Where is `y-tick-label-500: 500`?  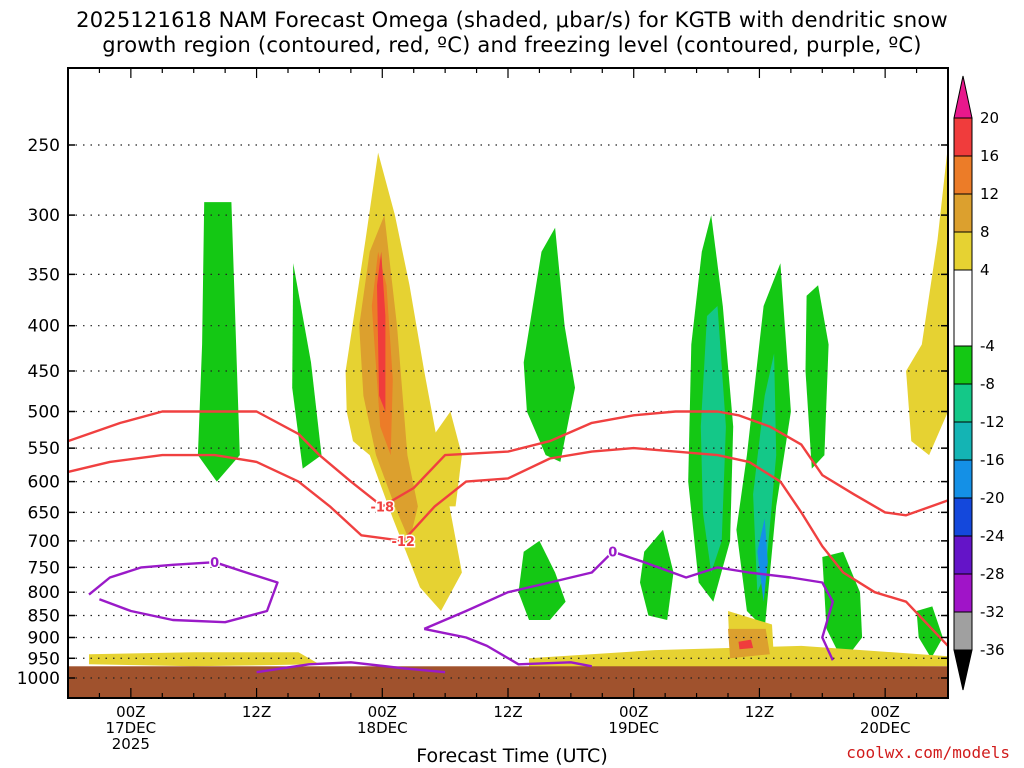 y-tick-label-500: 500 is located at coordinates (44, 413).